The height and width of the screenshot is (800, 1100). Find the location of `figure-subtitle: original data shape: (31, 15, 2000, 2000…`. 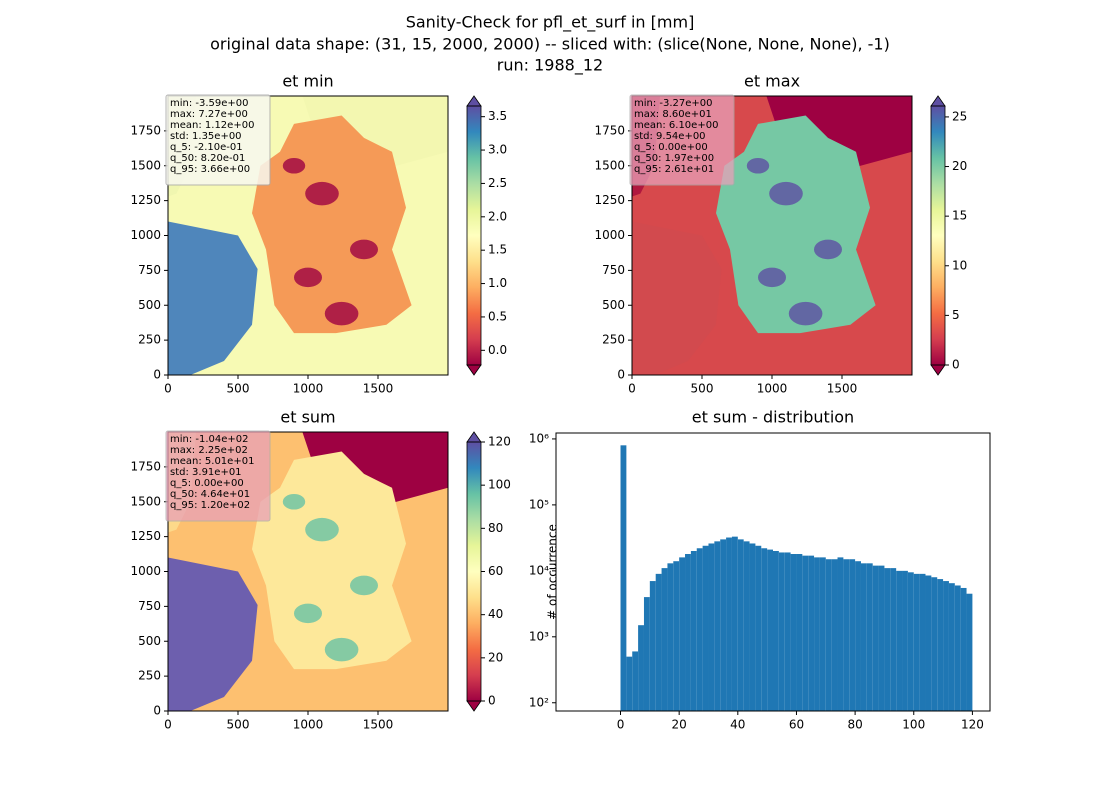

figure-subtitle: original data shape: (31, 15, 2000, 2000… is located at coordinates (550, 44).